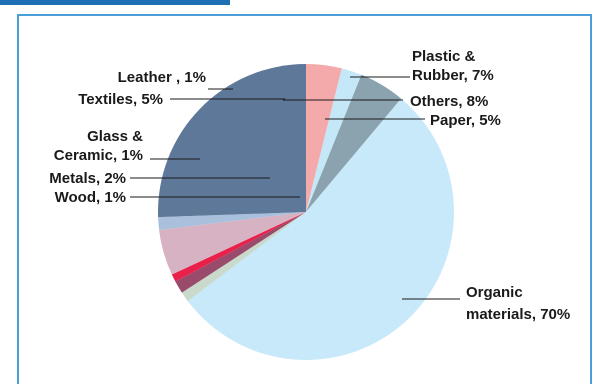 Image resolution: width=614 pixels, height=386 pixels. What do you see at coordinates (453, 75) in the screenshot?
I see `slice-label: Rubber, 7%` at bounding box center [453, 75].